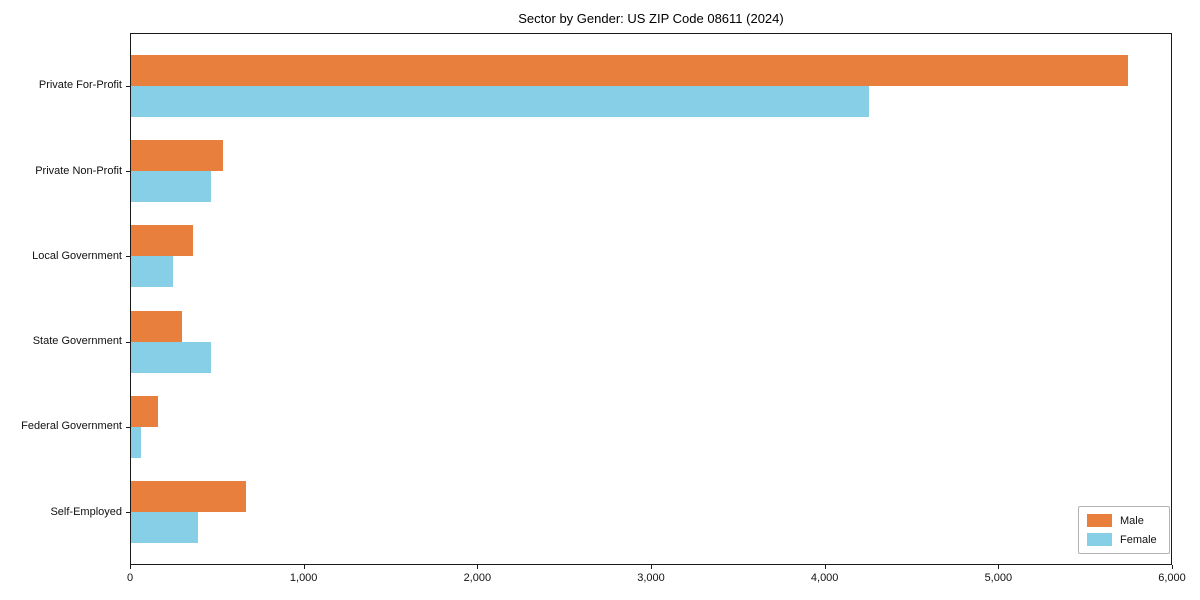  Describe the element at coordinates (1124, 530) in the screenshot. I see `legend: Male Female` at that location.